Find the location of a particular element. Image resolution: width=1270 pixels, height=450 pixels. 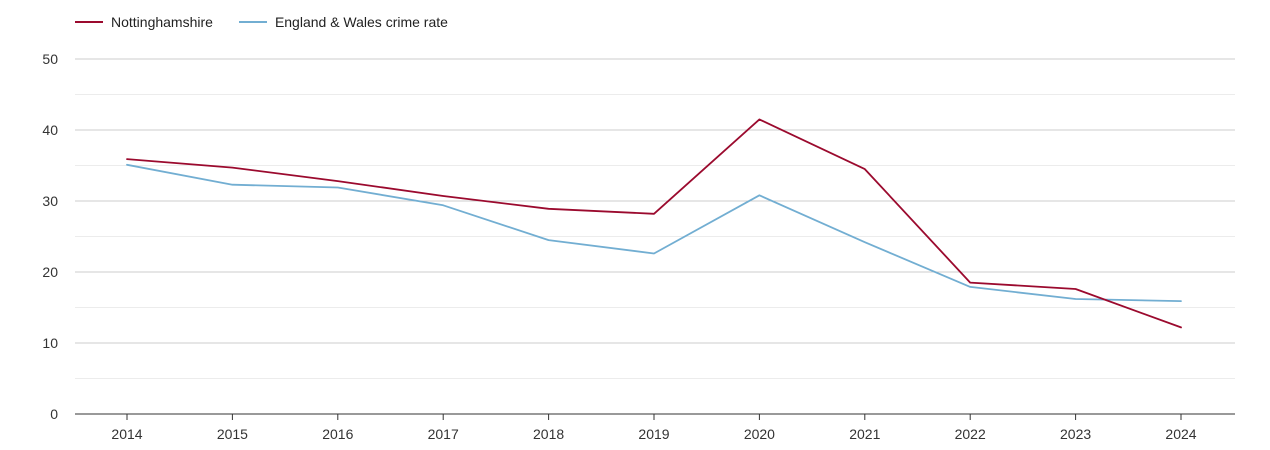

x-tick-label: 2019 is located at coordinates (653, 434).